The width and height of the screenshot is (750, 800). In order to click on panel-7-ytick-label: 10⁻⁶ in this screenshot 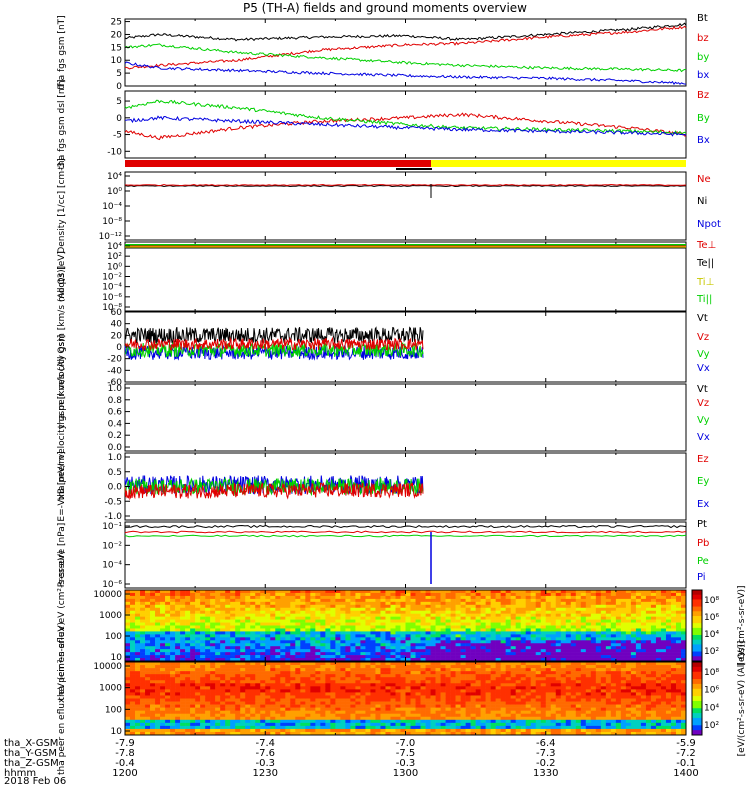, I will do `click(112, 585)`.